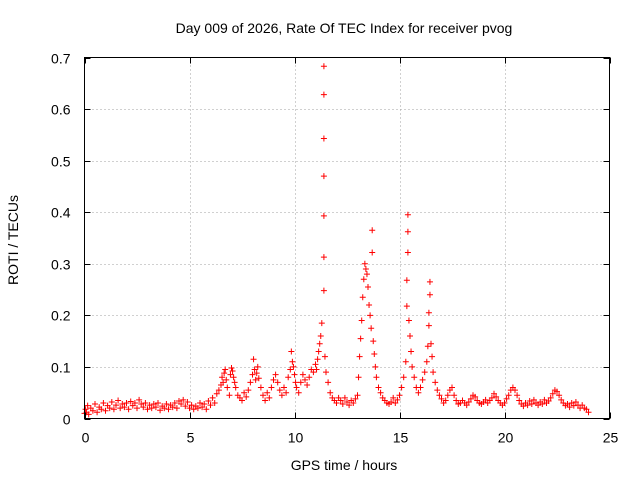 This screenshot has width=640, height=480. Describe the element at coordinates (611, 438) in the screenshot. I see `x-tick-label: 25` at that location.